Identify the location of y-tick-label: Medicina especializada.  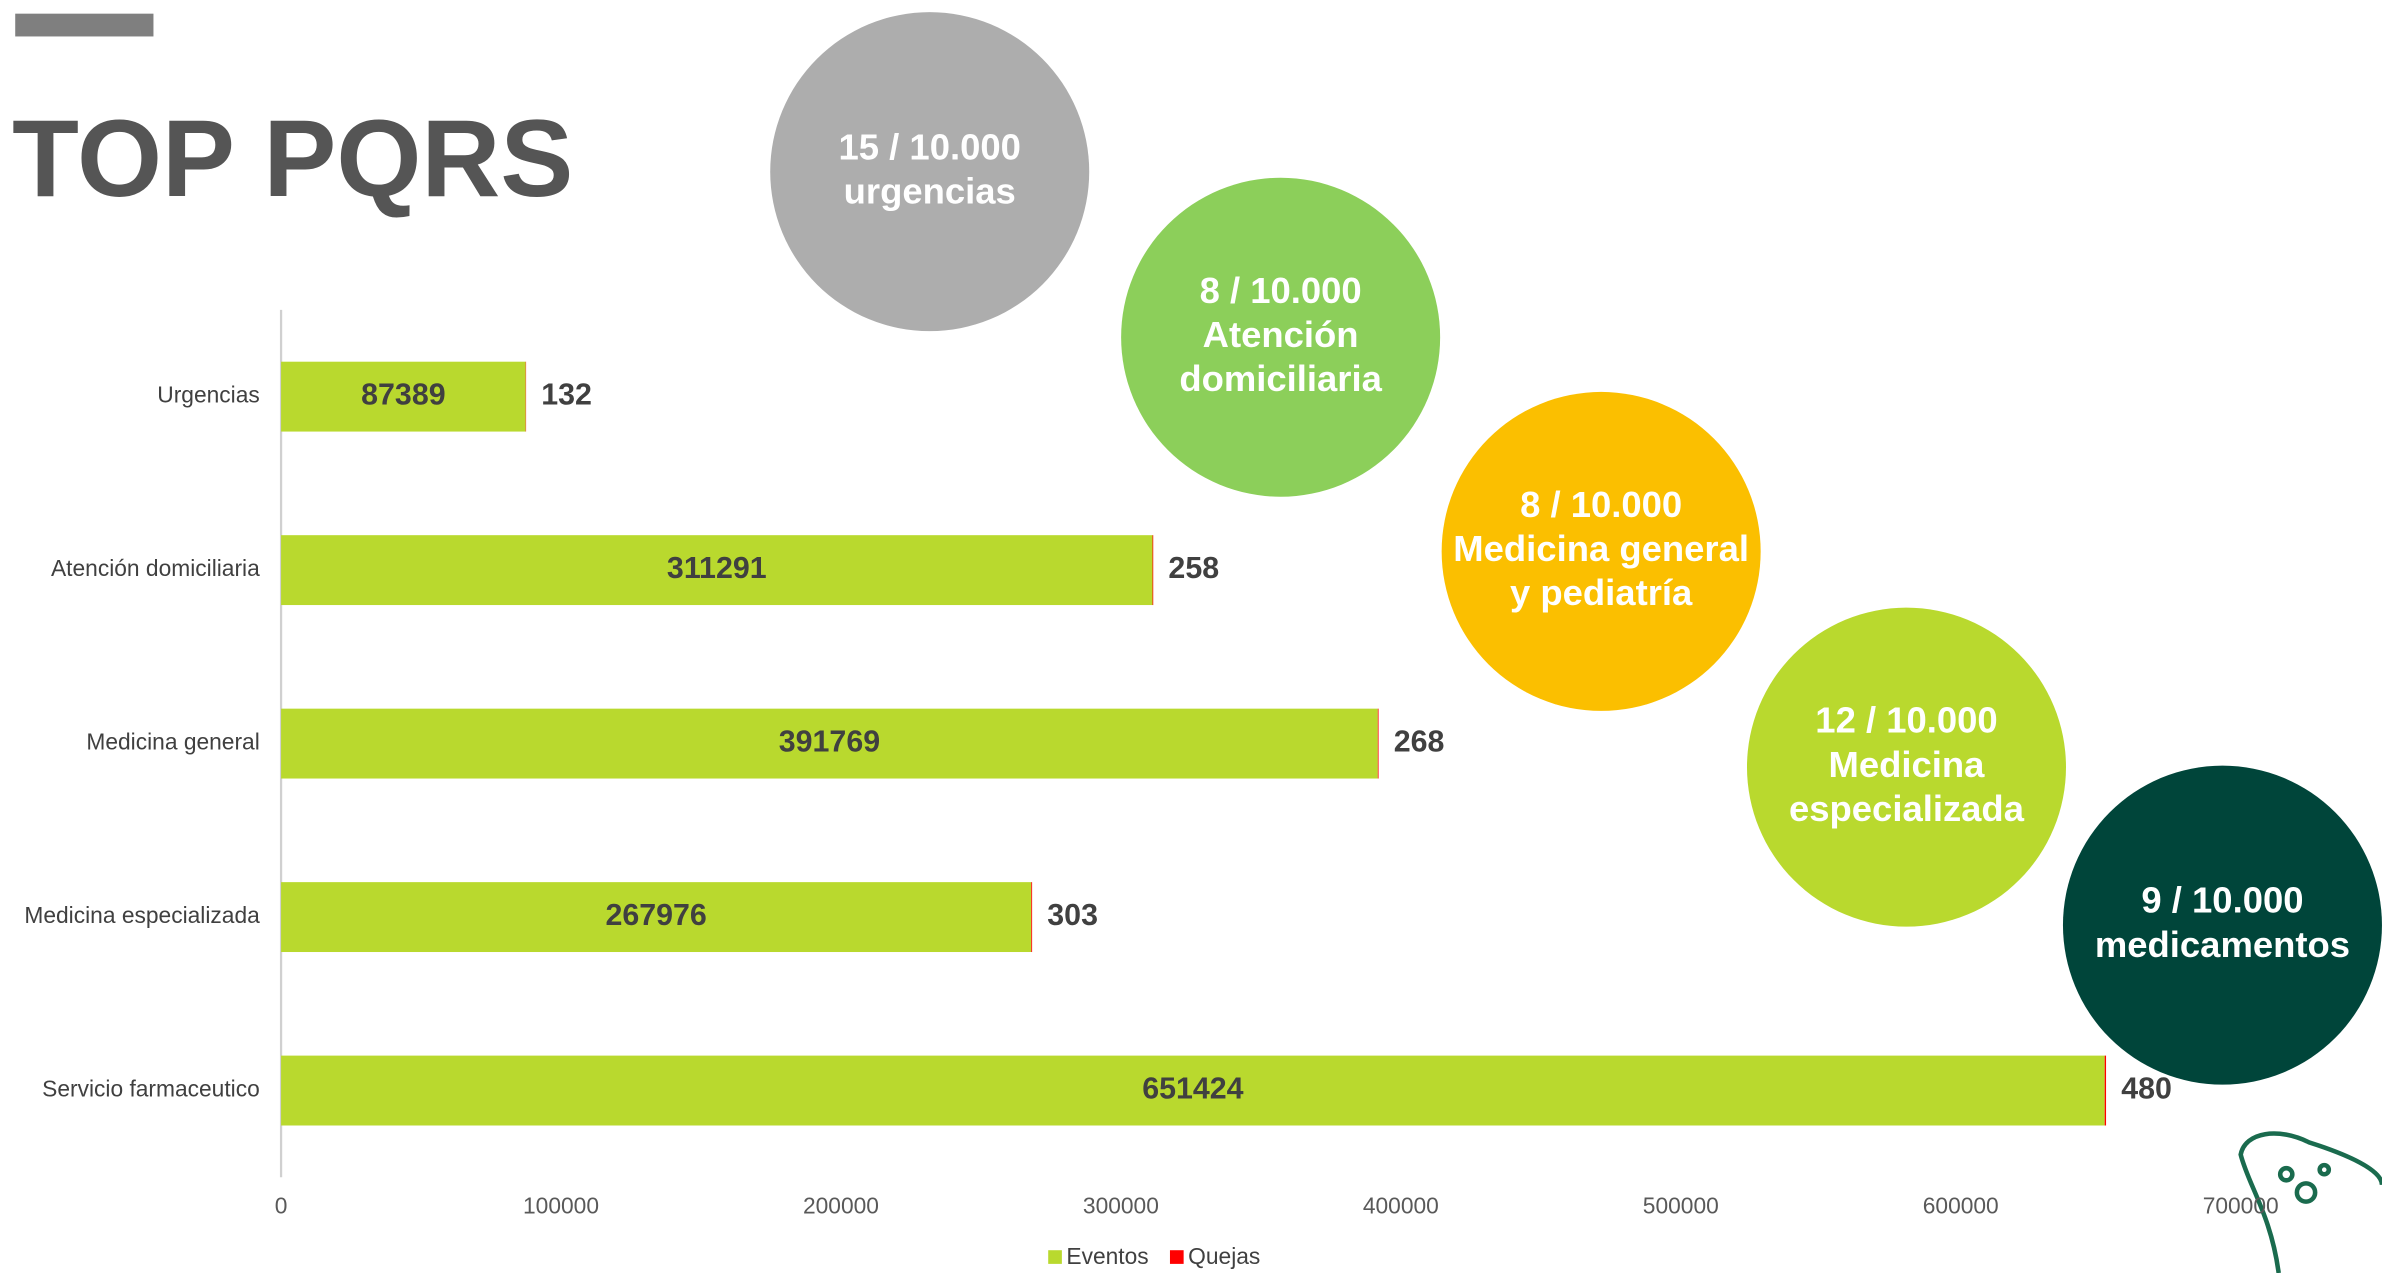
(142, 915).